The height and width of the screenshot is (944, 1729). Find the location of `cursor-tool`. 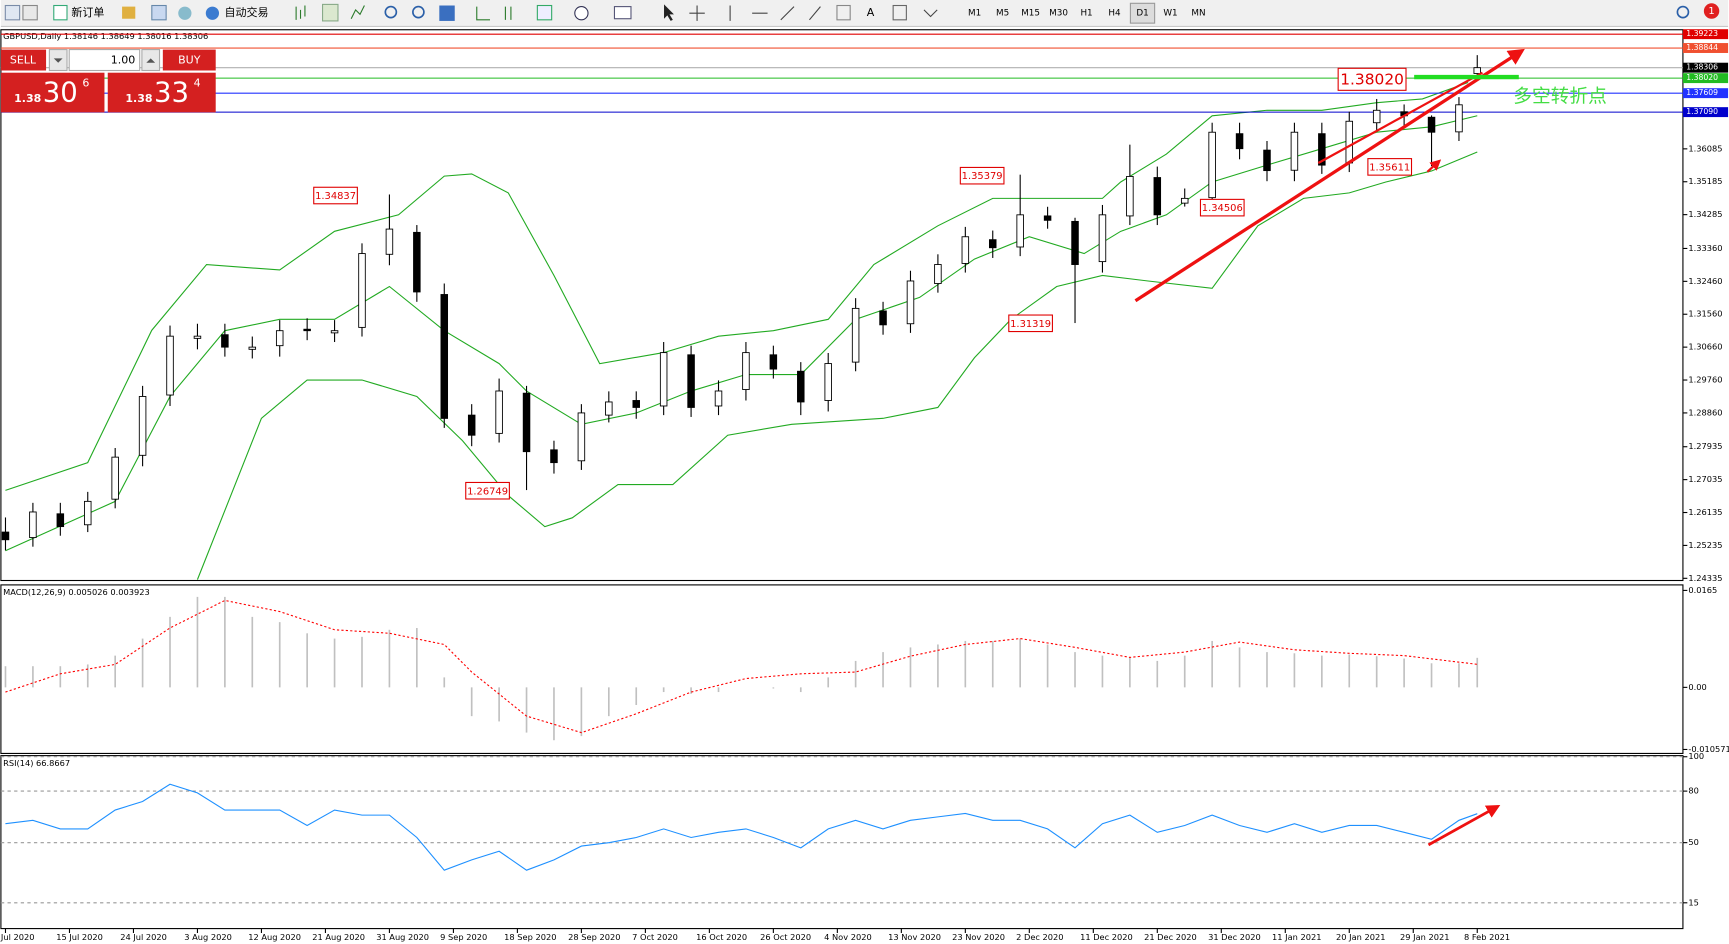

cursor-tool is located at coordinates (669, 12).